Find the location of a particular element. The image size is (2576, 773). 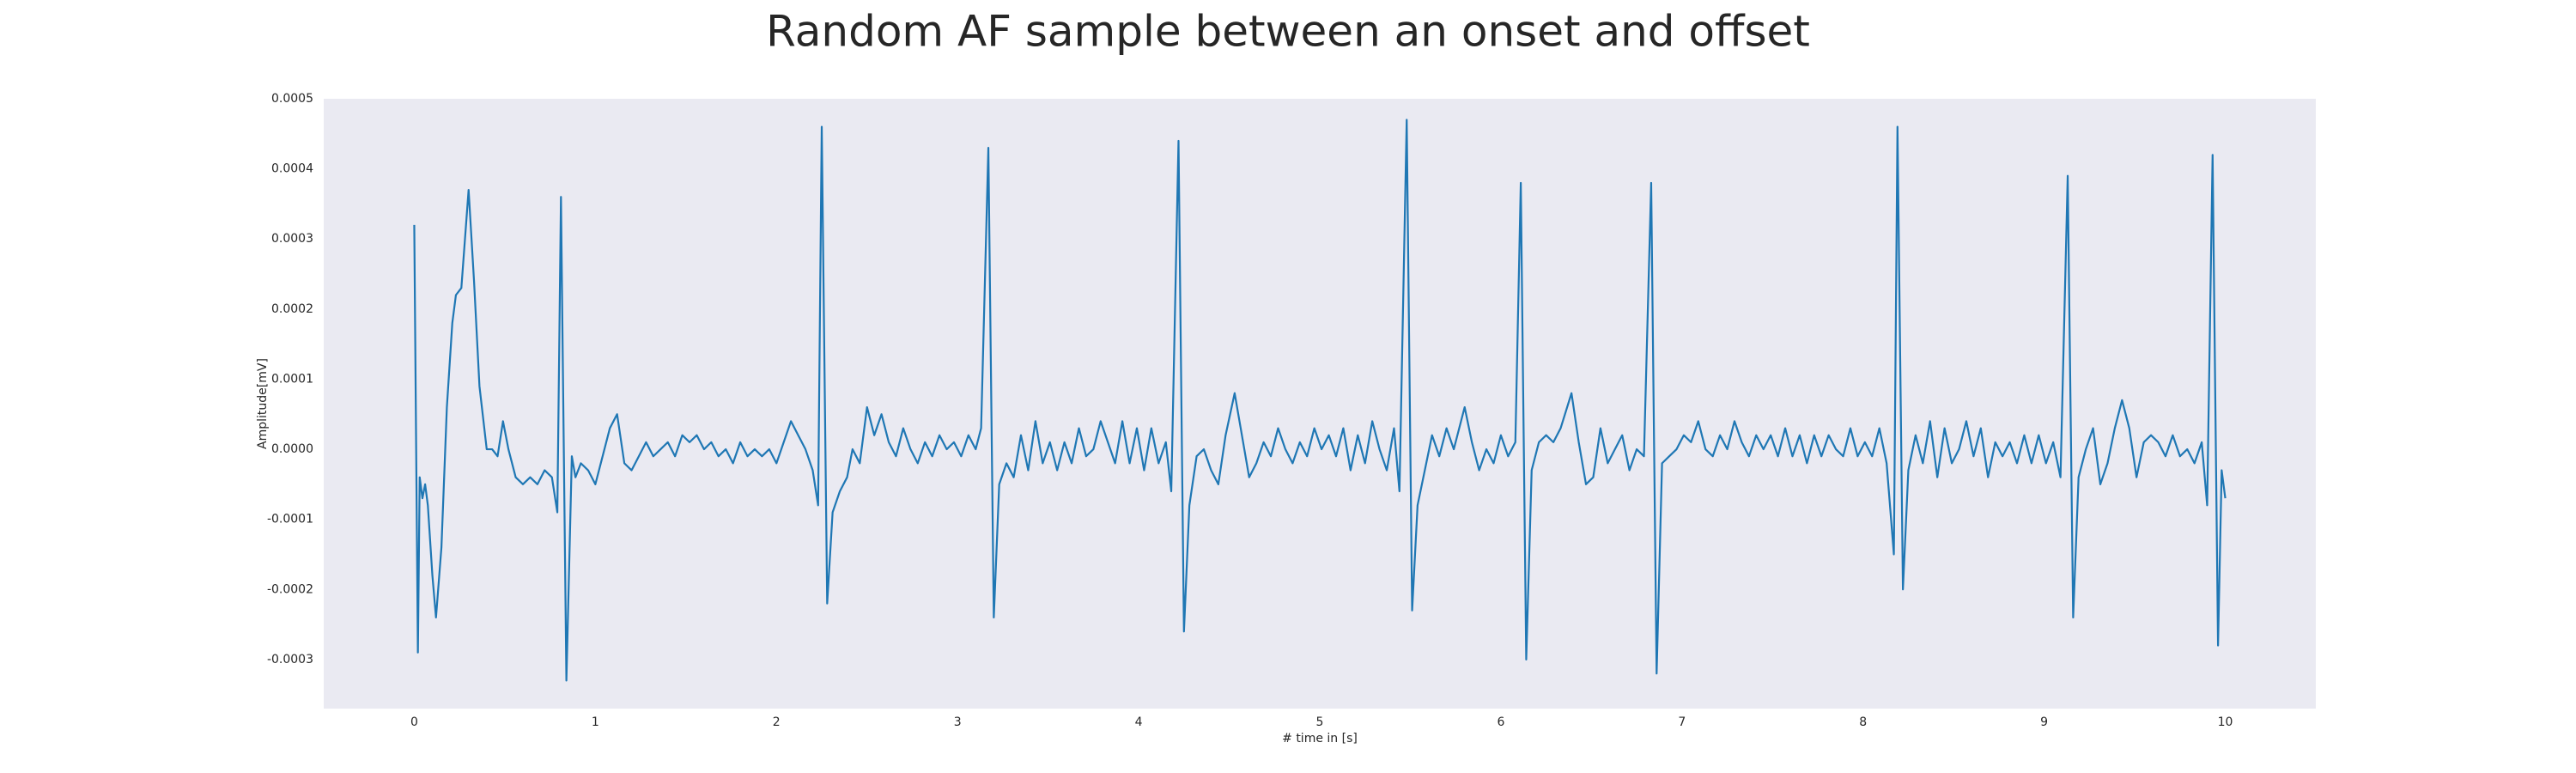

y-tick-label: 0.0000 is located at coordinates (292, 449).